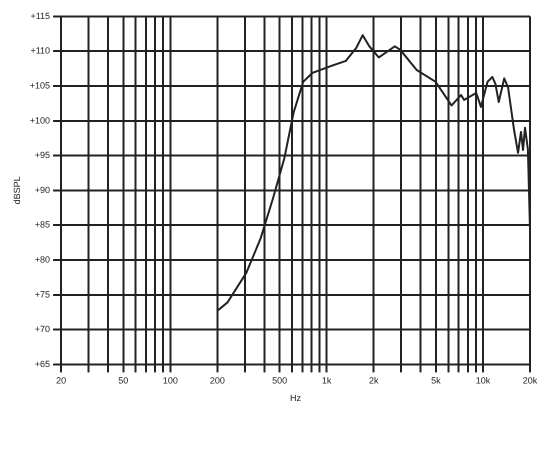  What do you see at coordinates (40, 120) in the screenshot?
I see `y-tick-label: +100` at bounding box center [40, 120].